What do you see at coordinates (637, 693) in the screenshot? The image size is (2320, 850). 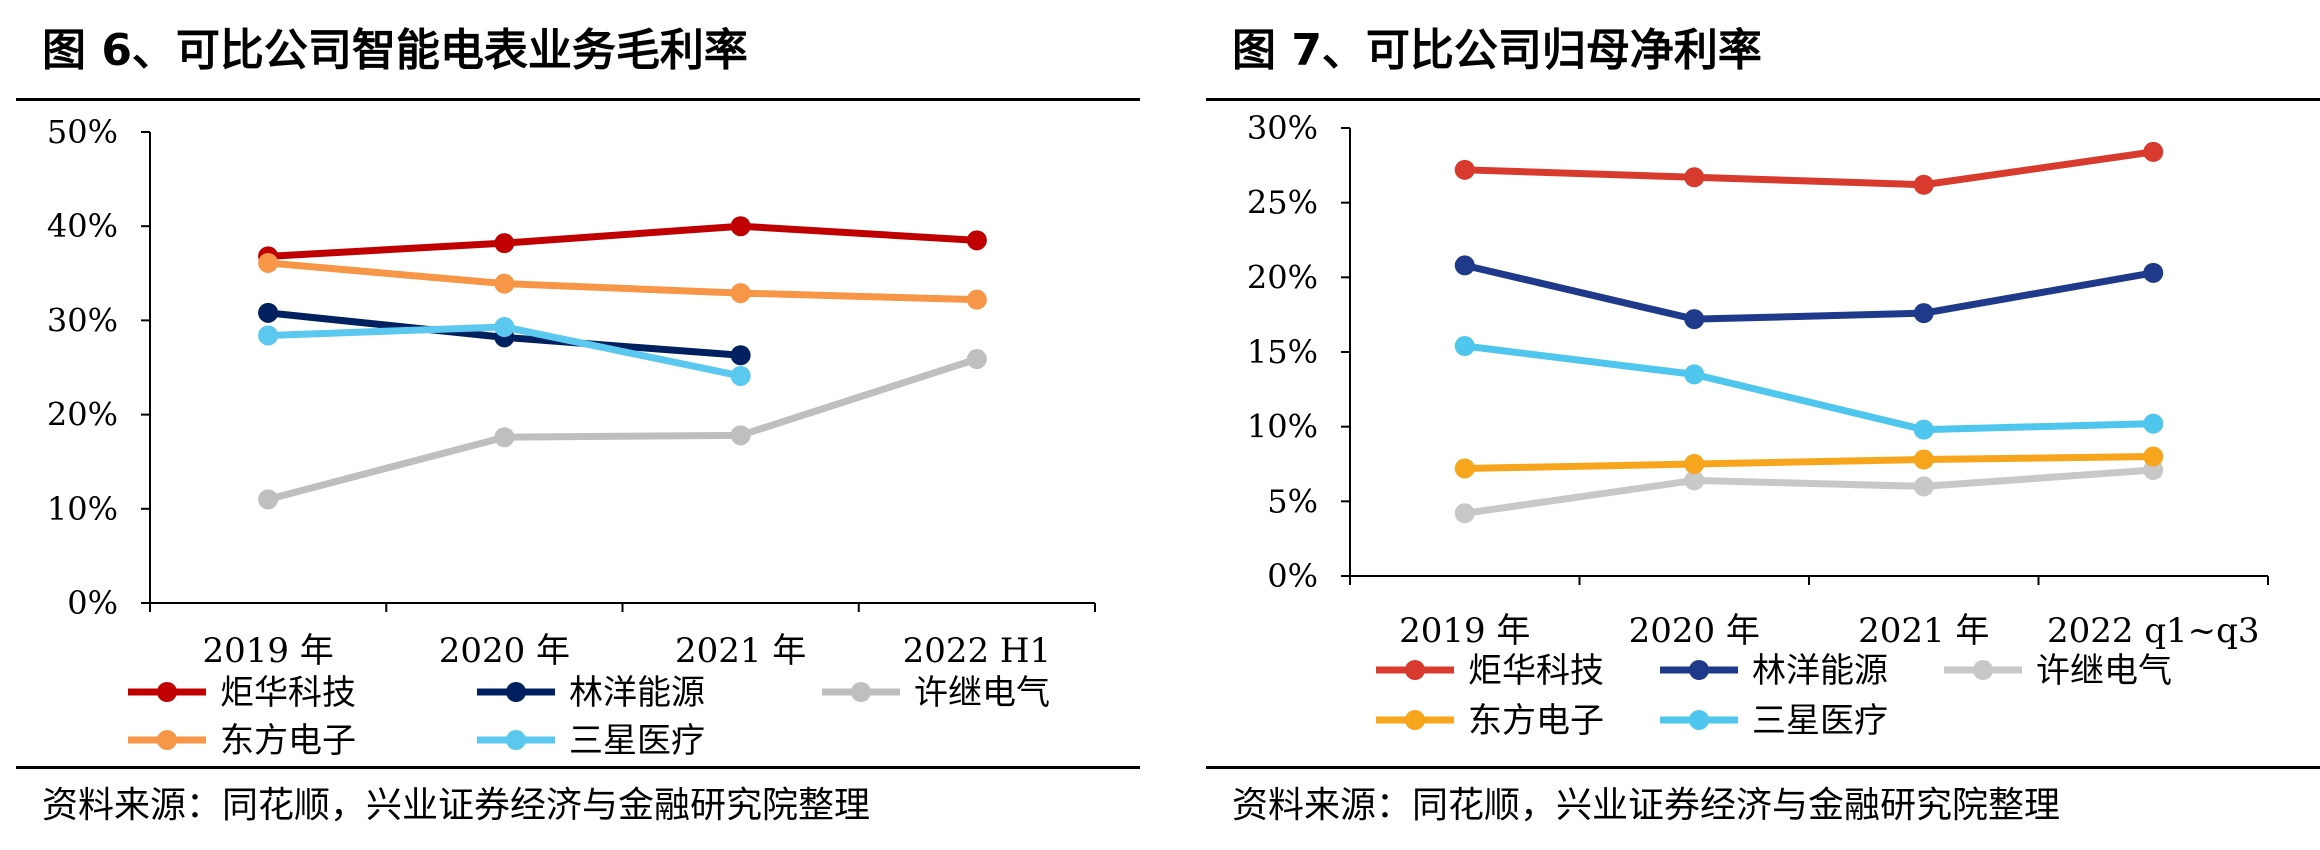 I see `fig6-legend-label: 林洋能源` at bounding box center [637, 693].